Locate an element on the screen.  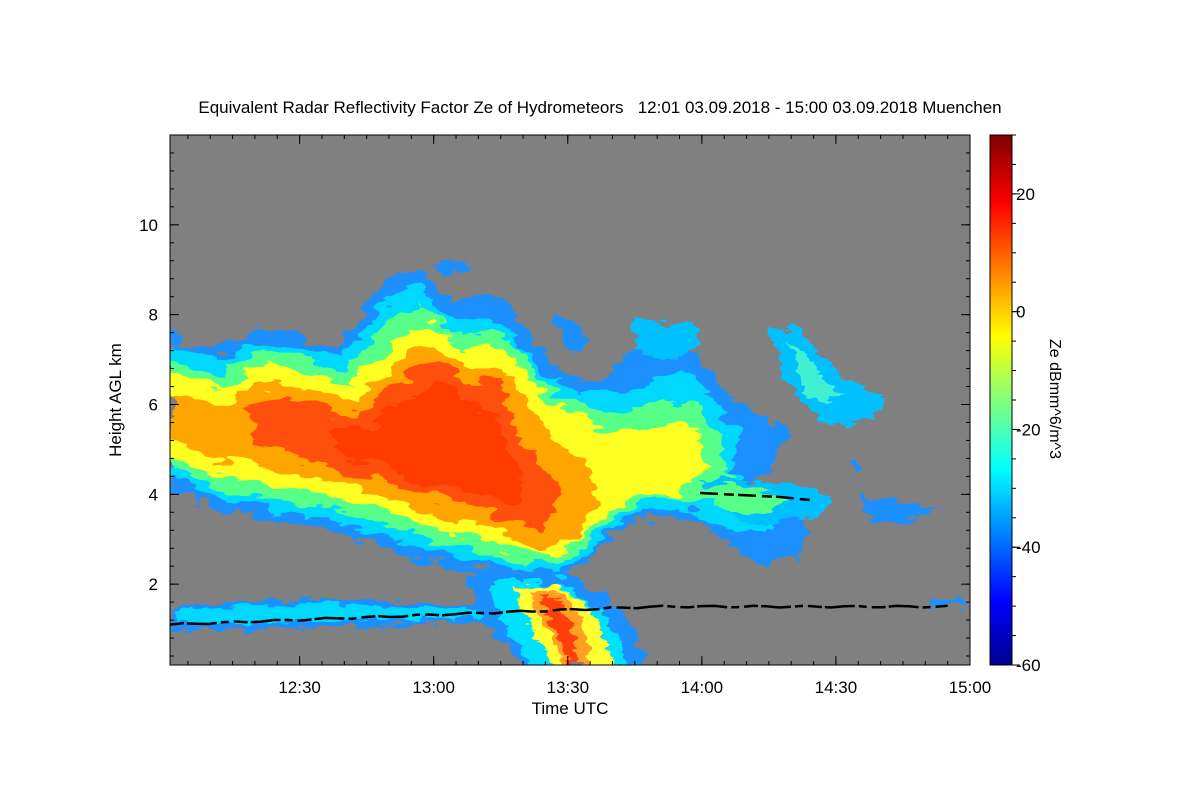
x-tick-label: 13:00 is located at coordinates (433, 687).